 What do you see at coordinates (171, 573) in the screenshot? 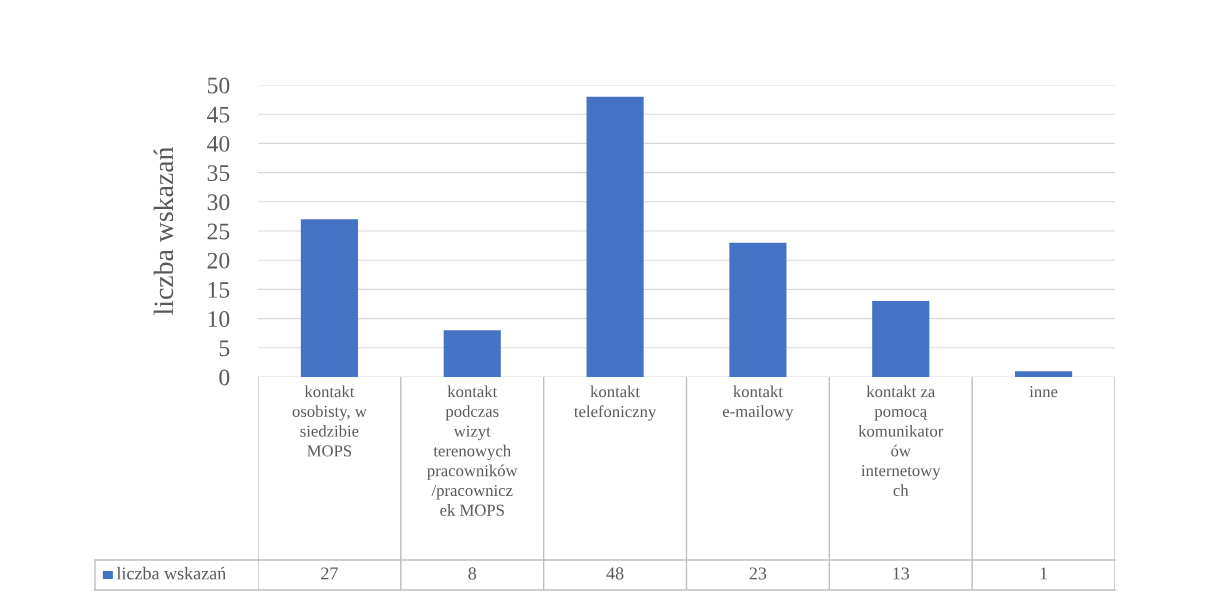
I see `legend-label: liczba wskazań` at bounding box center [171, 573].